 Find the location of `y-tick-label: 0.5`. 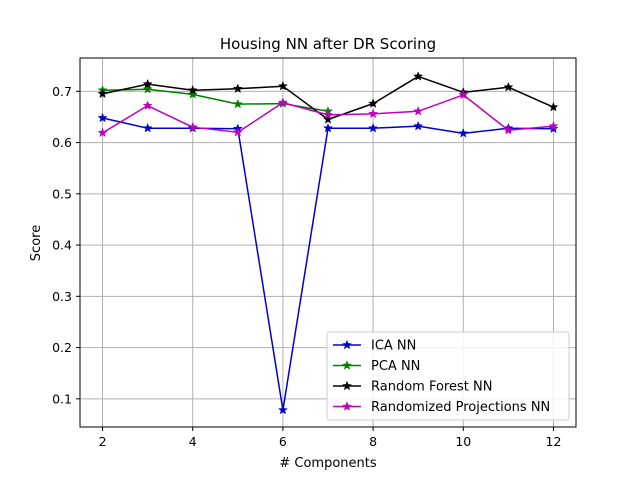

y-tick-label: 0.5 is located at coordinates (62, 193).